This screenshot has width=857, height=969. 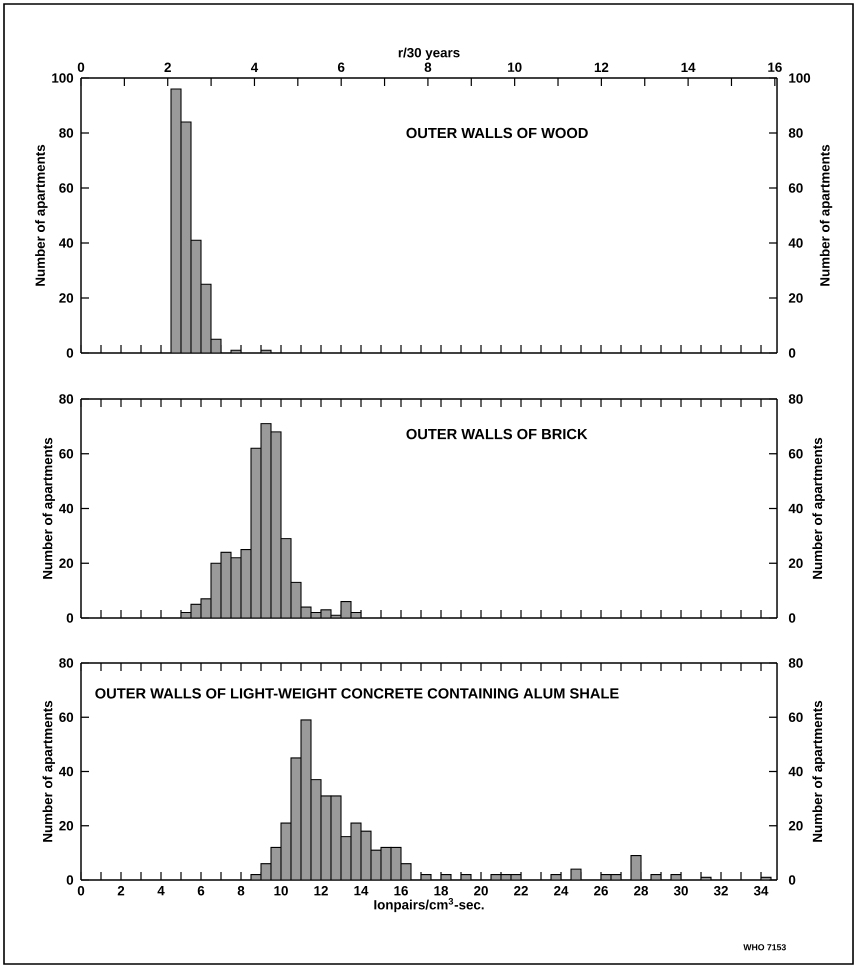 I want to click on x-tick-label: 12, so click(x=321, y=891).